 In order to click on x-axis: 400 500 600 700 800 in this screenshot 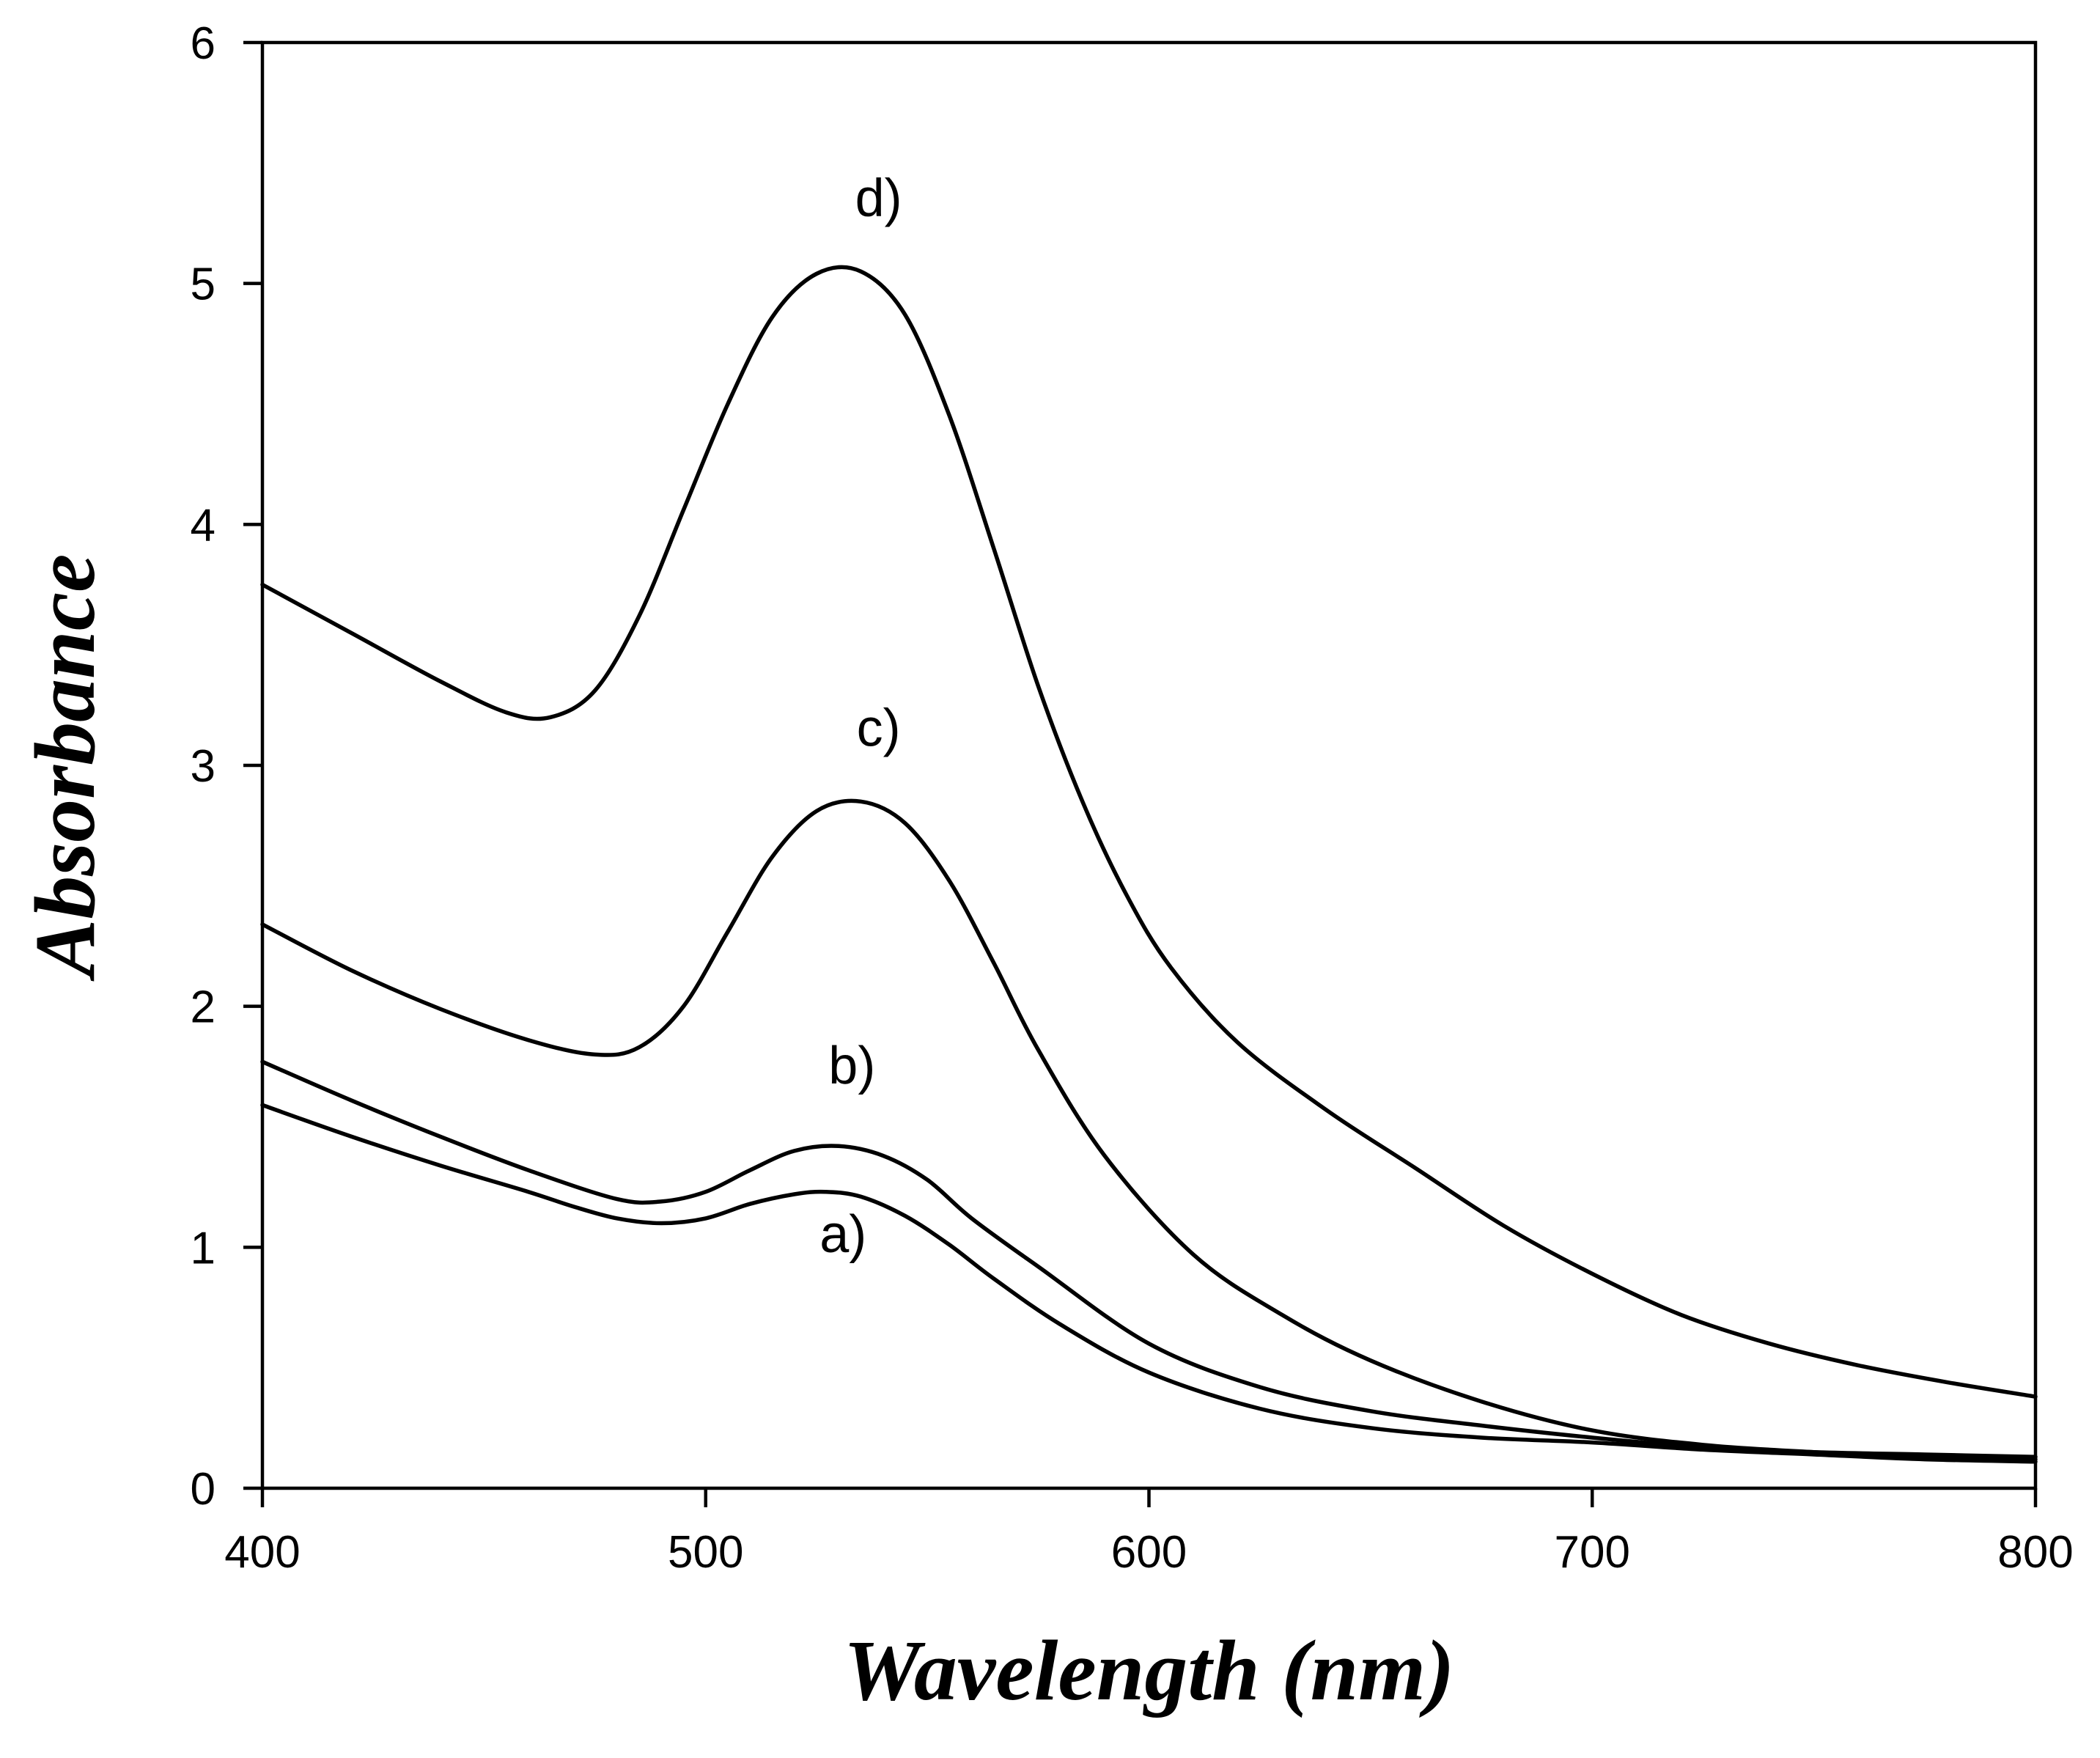, I will do `click(1149, 1533)`.